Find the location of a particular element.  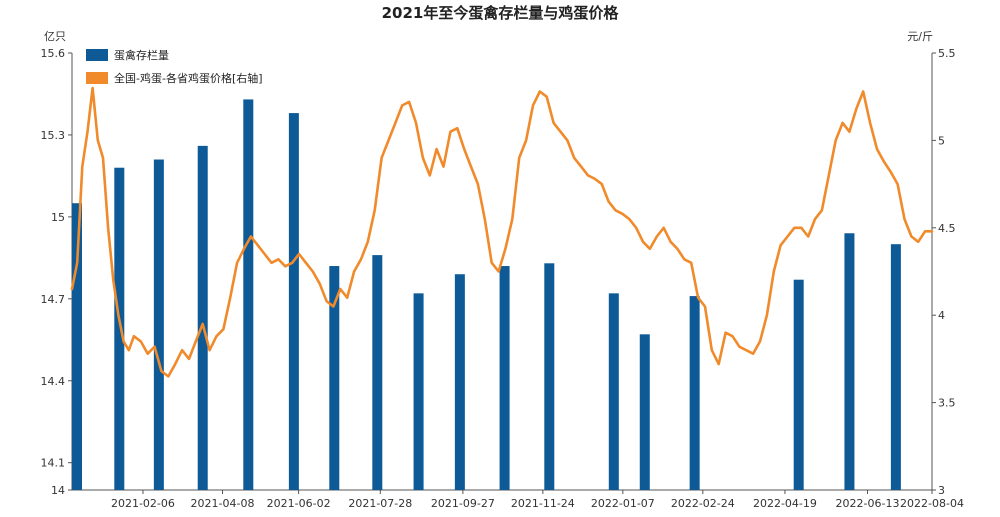

right-tick-label: 3 is located at coordinates (941, 490).